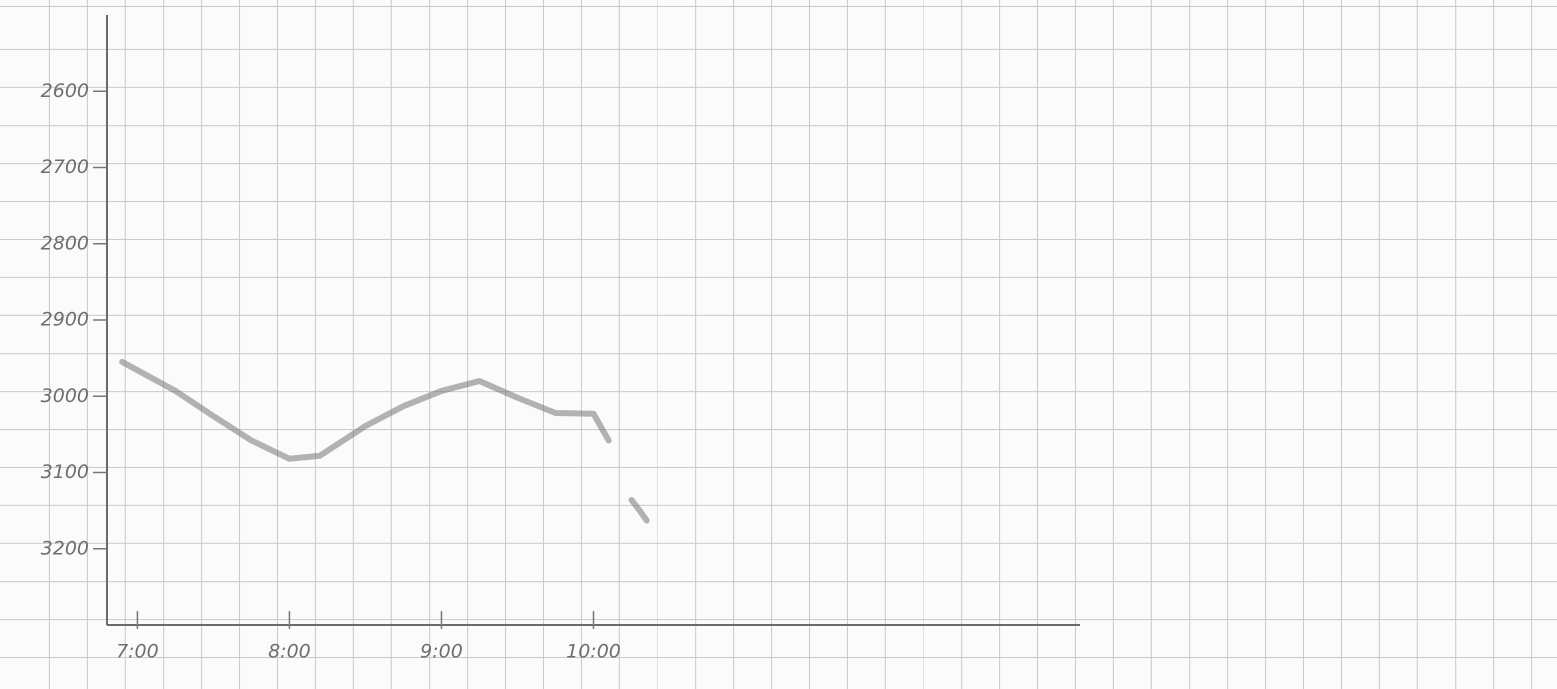 The width and height of the screenshot is (1557, 689). What do you see at coordinates (289, 652) in the screenshot?
I see `x-tick-label: 8:00` at bounding box center [289, 652].